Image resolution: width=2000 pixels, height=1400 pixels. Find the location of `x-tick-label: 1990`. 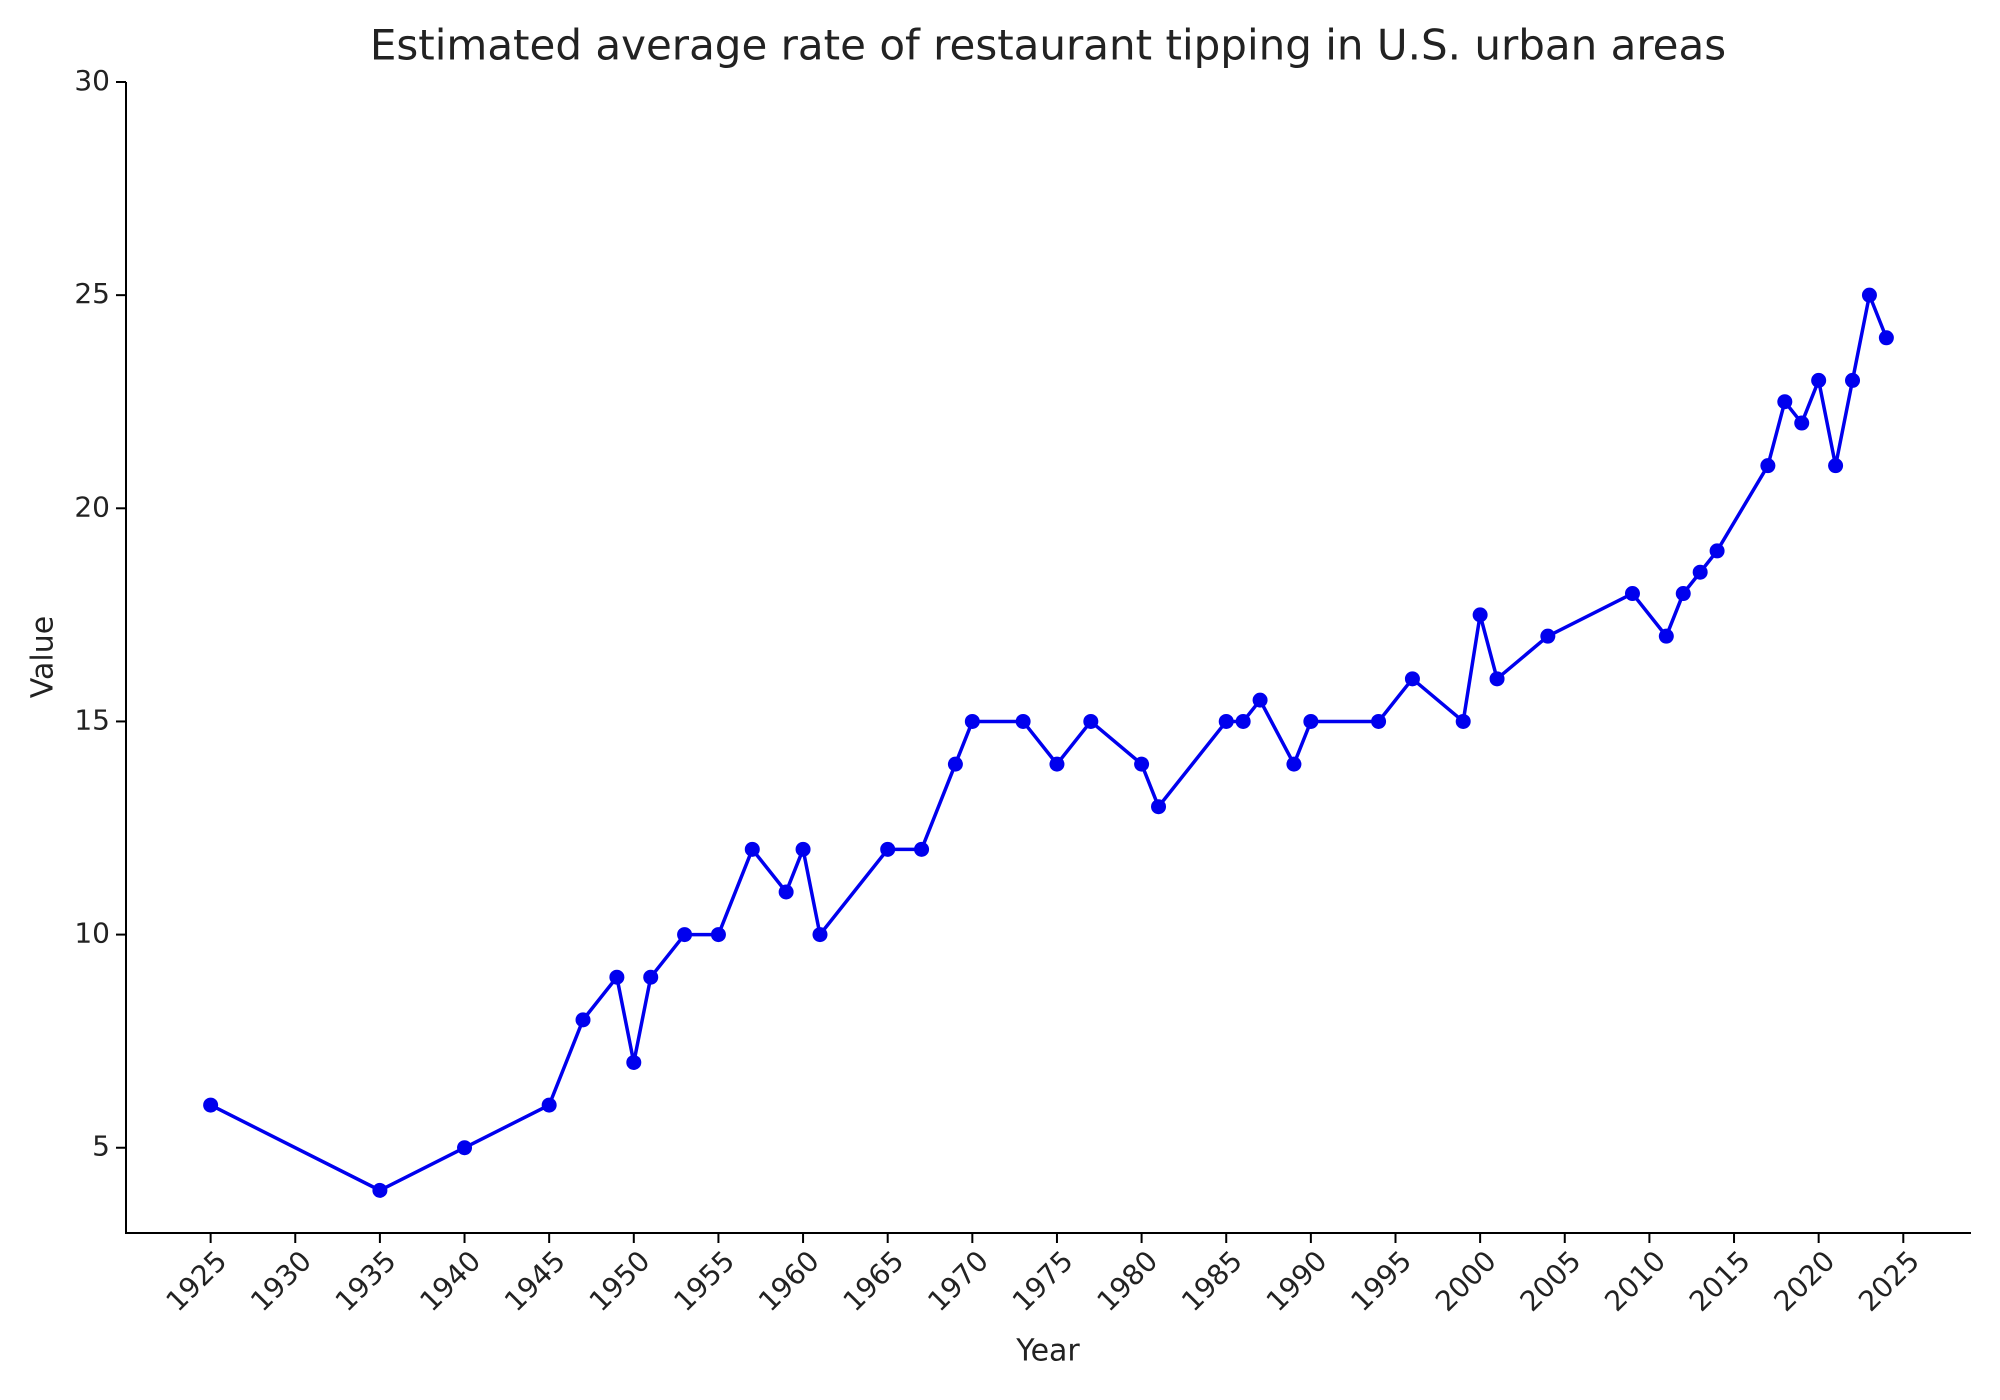

x-tick-label: 1990 is located at coordinates (1297, 1281).